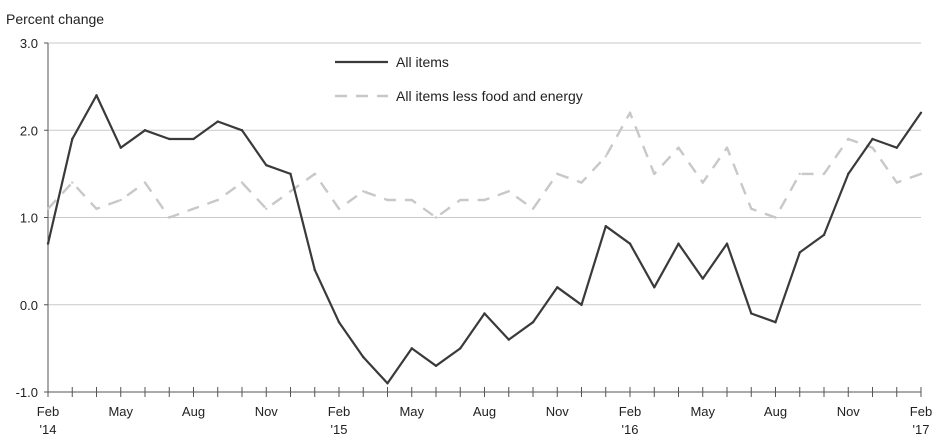 This screenshot has height=438, width=935. Describe the element at coordinates (29, 43) in the screenshot. I see `y-tick-label: 3.0` at that location.